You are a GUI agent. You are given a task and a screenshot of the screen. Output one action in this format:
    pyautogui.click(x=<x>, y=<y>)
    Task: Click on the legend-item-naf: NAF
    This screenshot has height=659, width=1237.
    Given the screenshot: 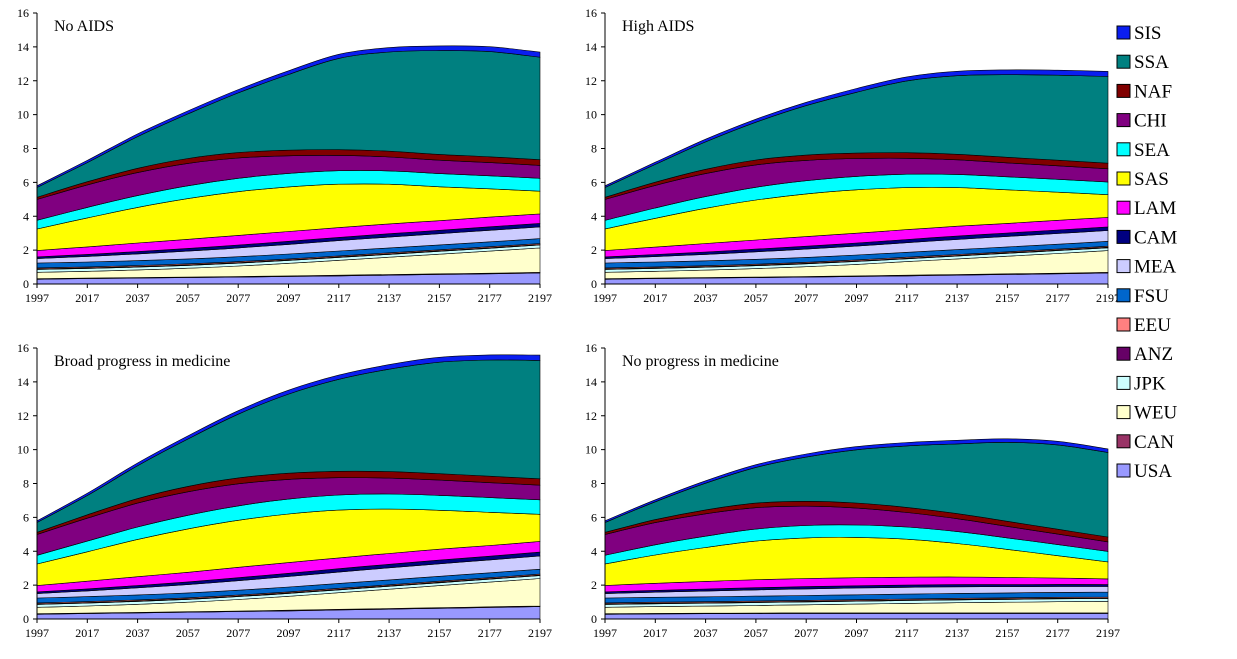 What is the action you would take?
    pyautogui.click(x=1144, y=91)
    